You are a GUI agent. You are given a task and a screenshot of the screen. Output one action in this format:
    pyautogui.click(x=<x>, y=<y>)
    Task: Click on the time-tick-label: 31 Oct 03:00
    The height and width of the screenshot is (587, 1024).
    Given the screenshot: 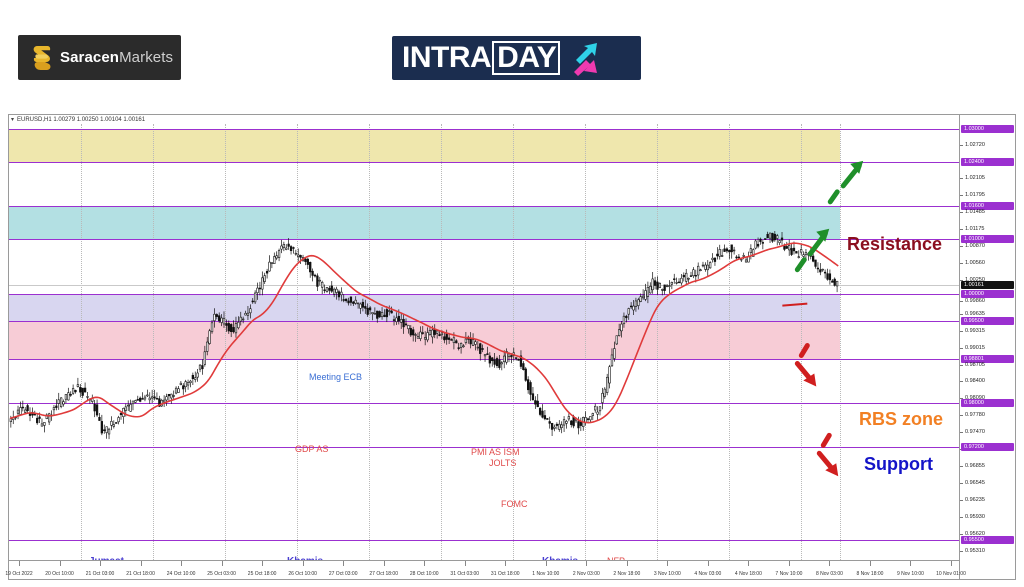 What is the action you would take?
    pyautogui.click(x=465, y=574)
    